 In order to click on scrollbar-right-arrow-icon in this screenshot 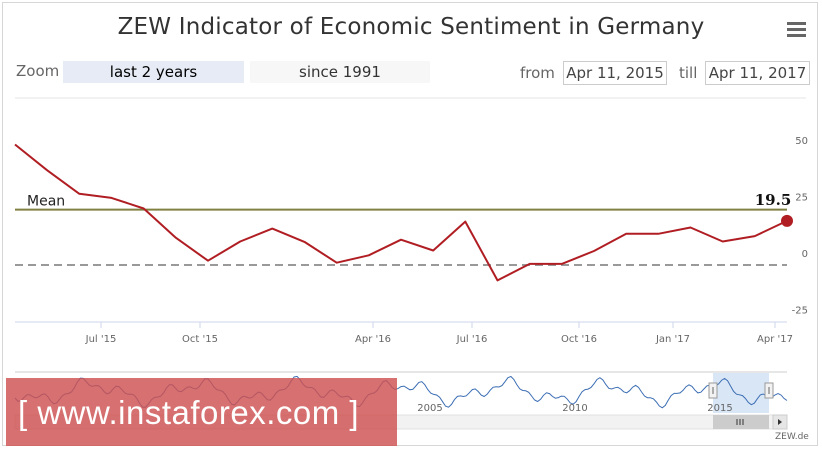, I will do `click(780, 422)`.